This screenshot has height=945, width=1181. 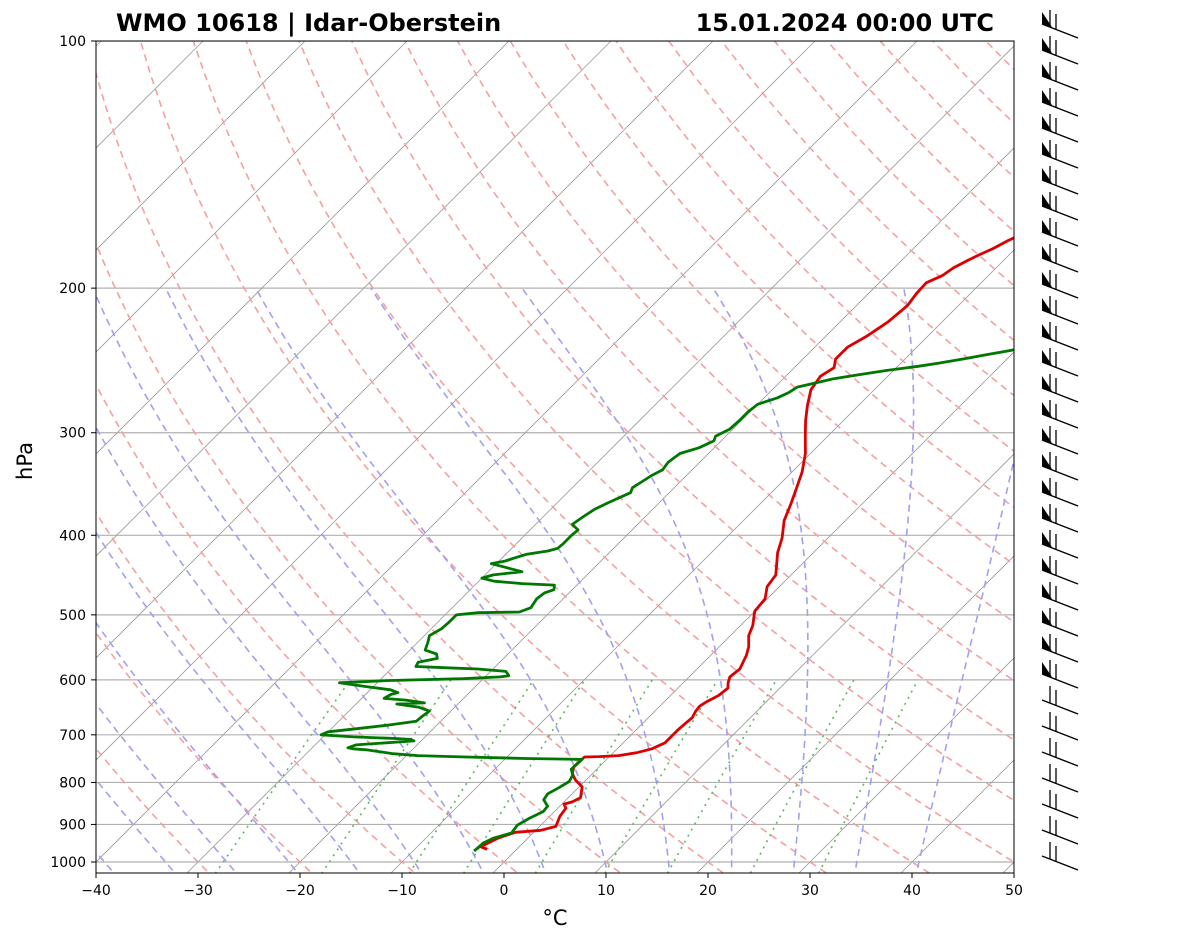 What do you see at coordinates (96, 891) in the screenshot?
I see `x-tick-label: −40` at bounding box center [96, 891].